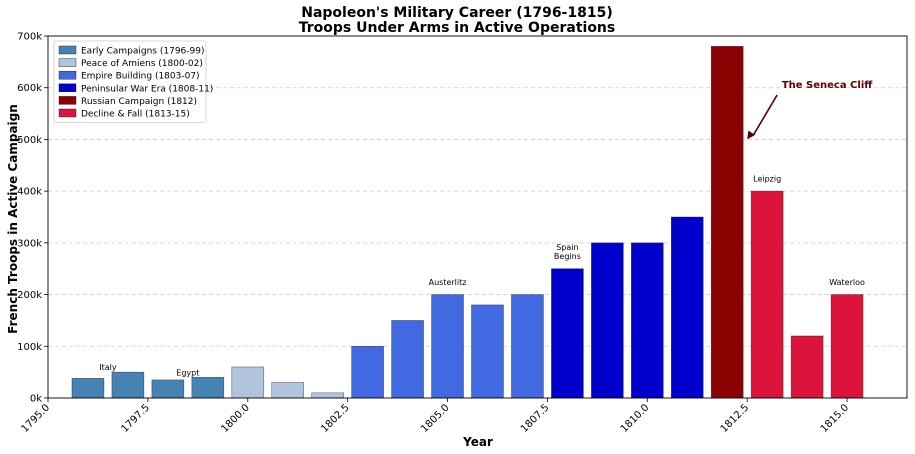 This screenshot has width=915, height=454. What do you see at coordinates (139, 102) in the screenshot?
I see `legend-label: Russian Campaign (1812)` at bounding box center [139, 102].